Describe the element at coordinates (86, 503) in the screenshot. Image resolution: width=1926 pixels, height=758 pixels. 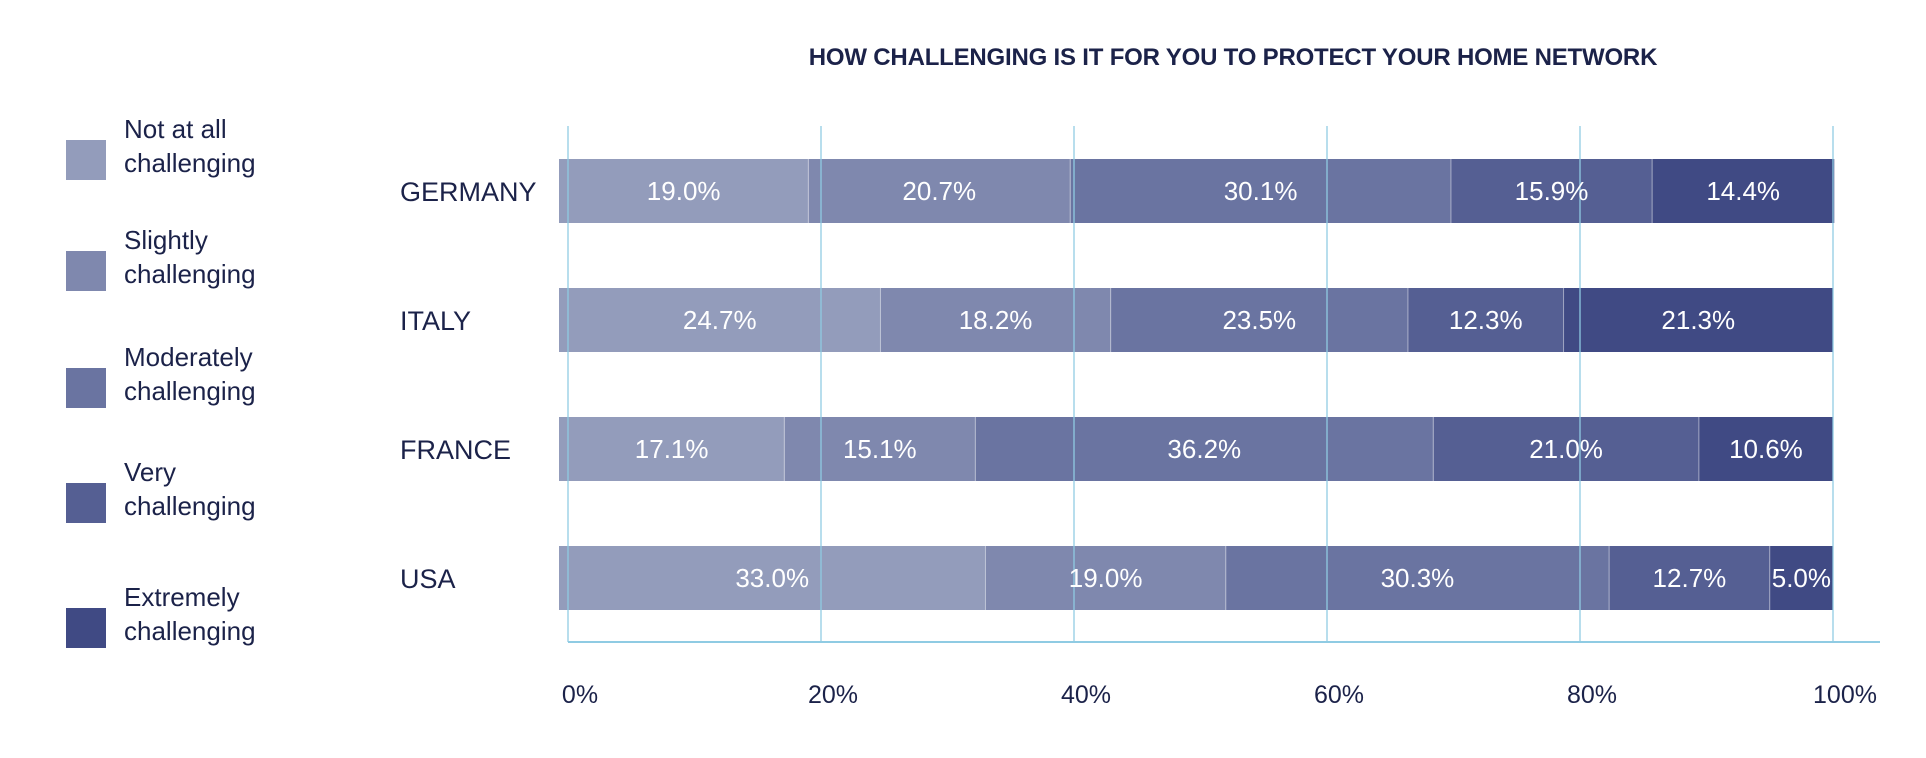
I see `legend-swatch-very-challenging` at that location.